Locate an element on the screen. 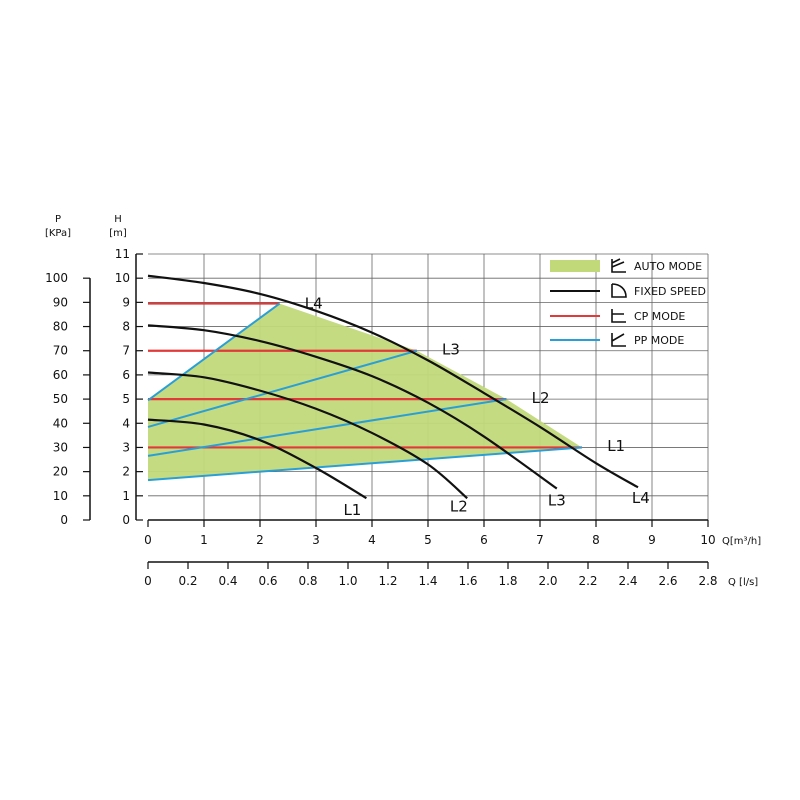  pressure-axis-tick-label: 10 is located at coordinates (60, 496).